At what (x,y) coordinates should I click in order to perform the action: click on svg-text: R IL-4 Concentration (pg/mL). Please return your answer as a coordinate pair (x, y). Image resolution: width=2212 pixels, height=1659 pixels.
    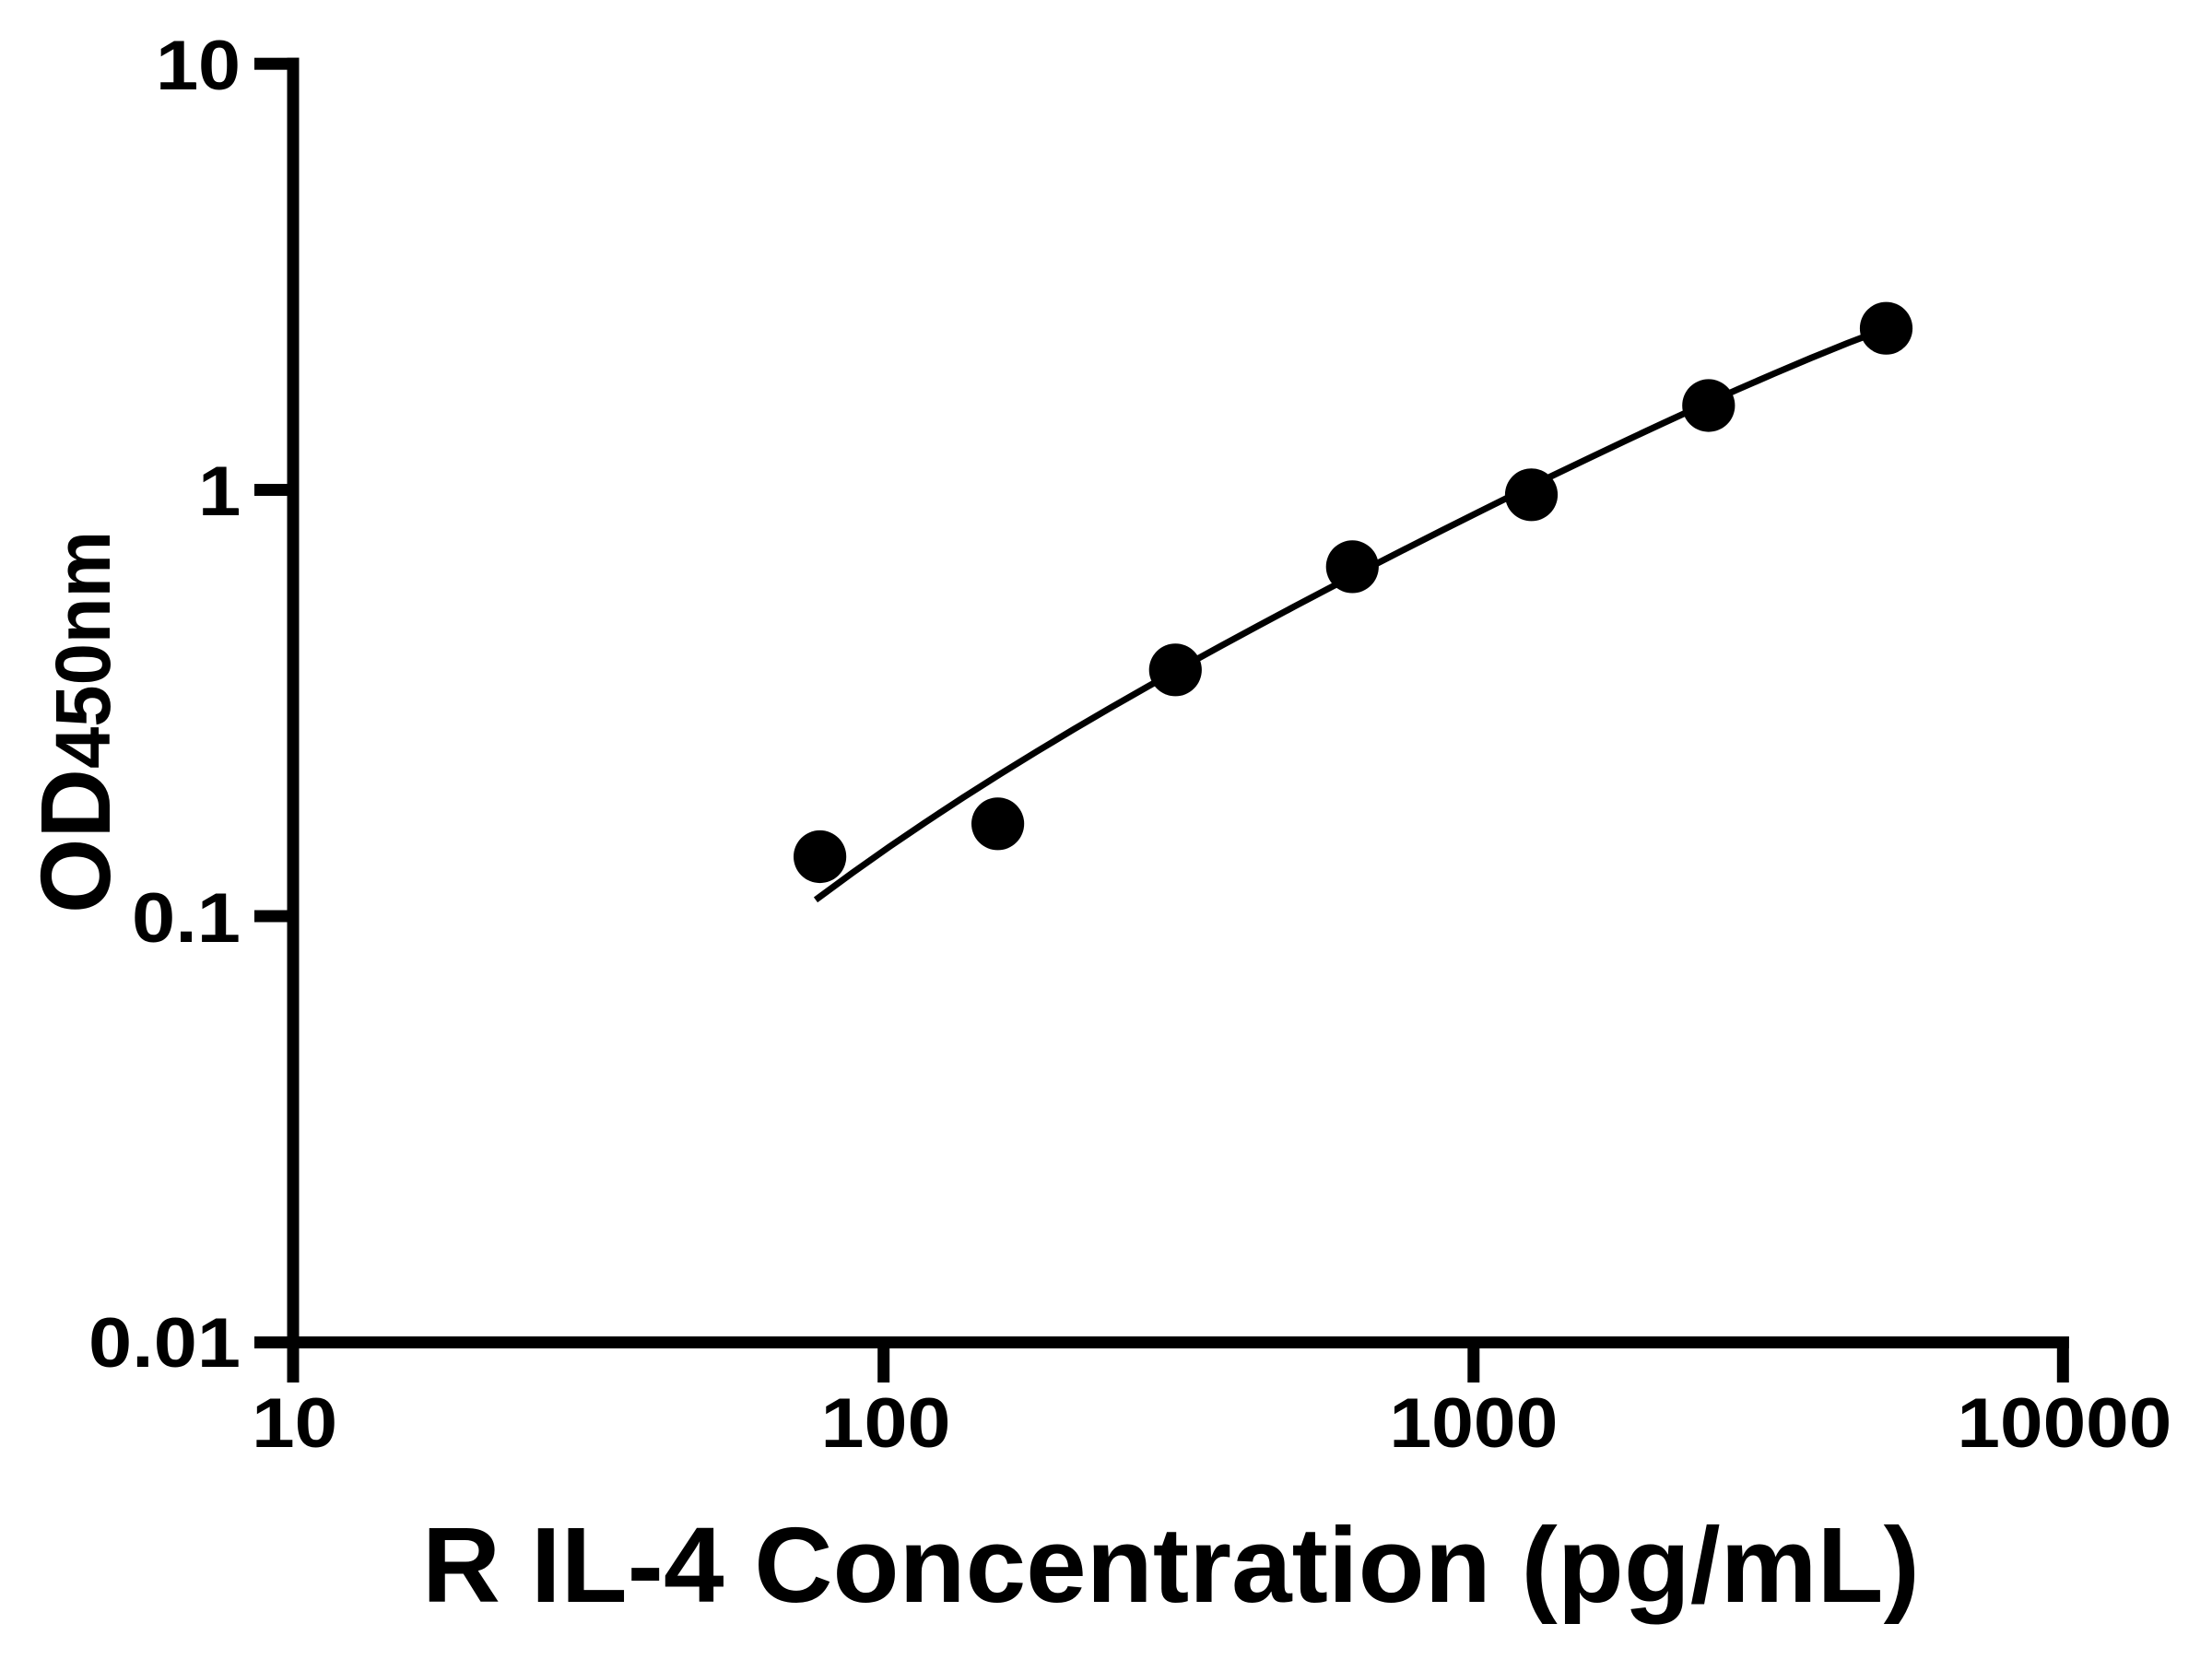
    Looking at the image, I should click on (1171, 1565).